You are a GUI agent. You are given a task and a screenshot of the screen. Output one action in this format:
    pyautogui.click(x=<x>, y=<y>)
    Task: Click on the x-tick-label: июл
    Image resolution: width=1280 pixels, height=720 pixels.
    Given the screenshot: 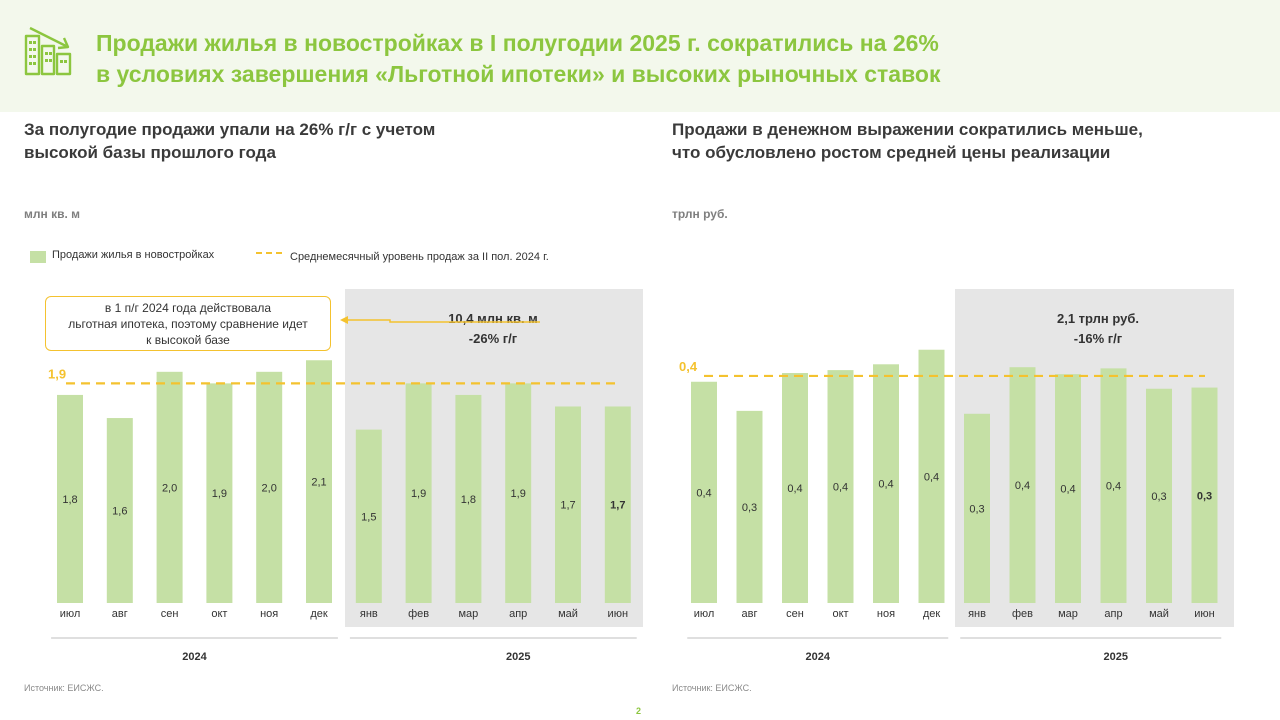 What is the action you would take?
    pyautogui.click(x=704, y=614)
    